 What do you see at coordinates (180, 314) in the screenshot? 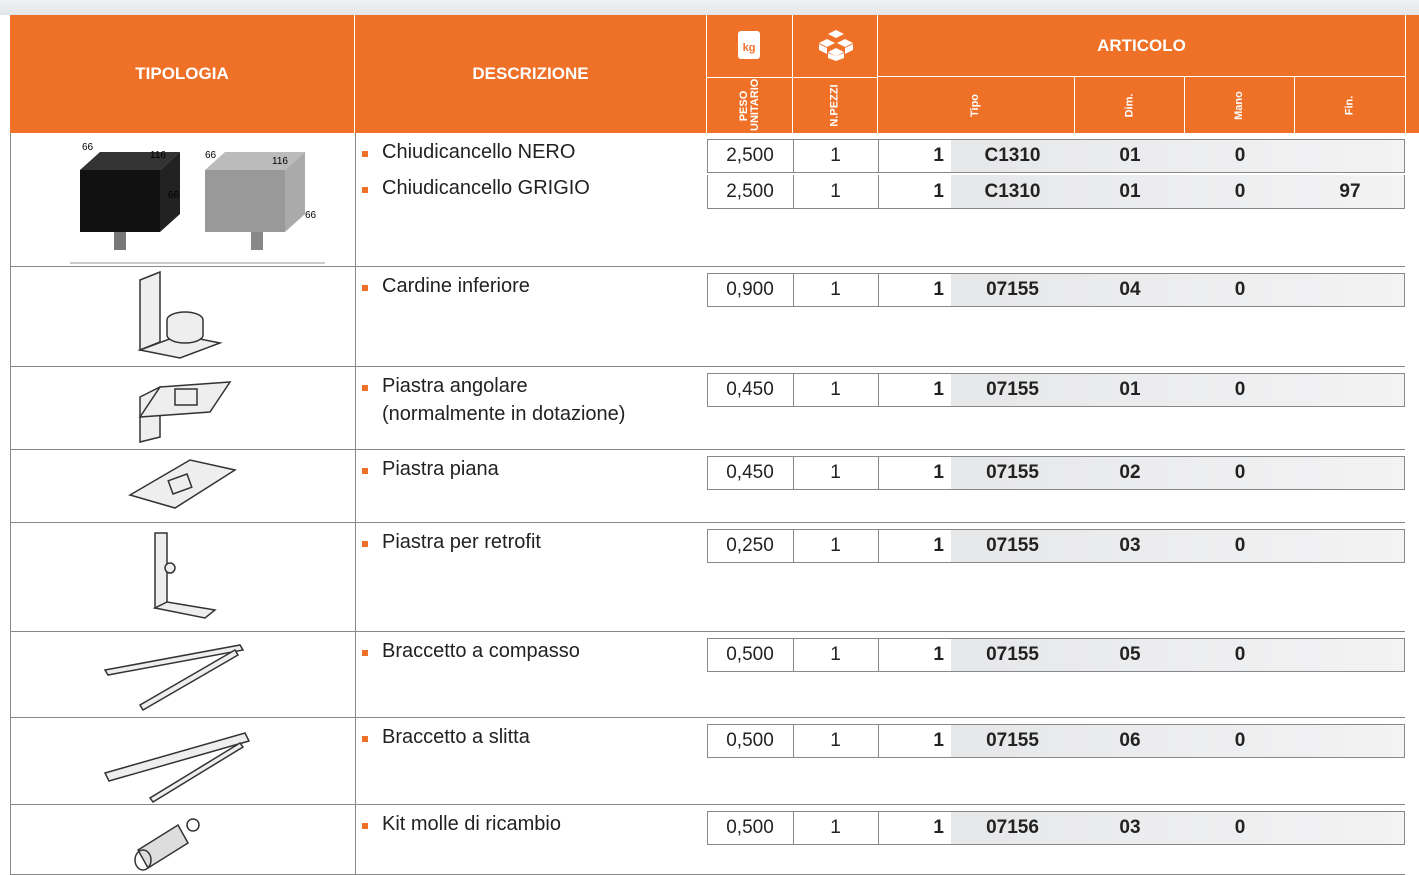
I see `img-cardine` at bounding box center [180, 314].